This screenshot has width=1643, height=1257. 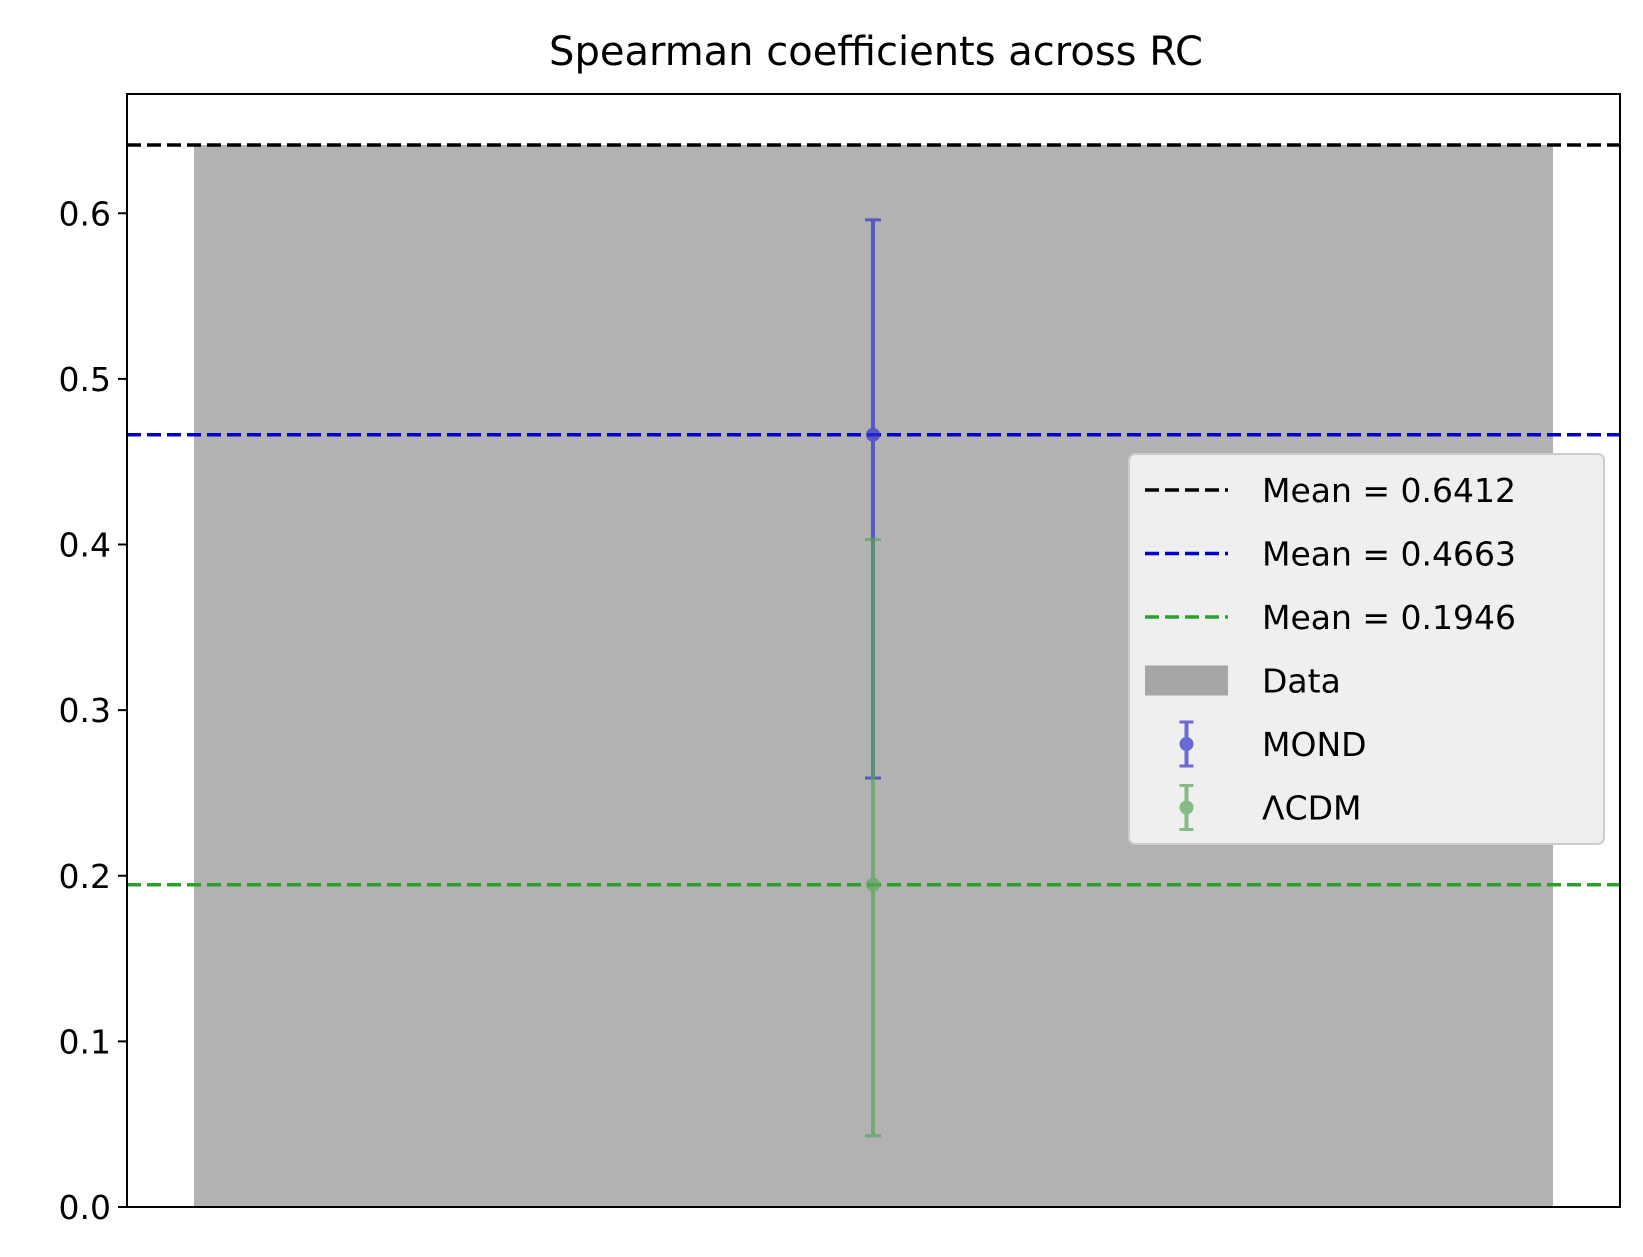 What do you see at coordinates (1389, 490) in the screenshot?
I see `legend-label: Mean = 0.6412` at bounding box center [1389, 490].